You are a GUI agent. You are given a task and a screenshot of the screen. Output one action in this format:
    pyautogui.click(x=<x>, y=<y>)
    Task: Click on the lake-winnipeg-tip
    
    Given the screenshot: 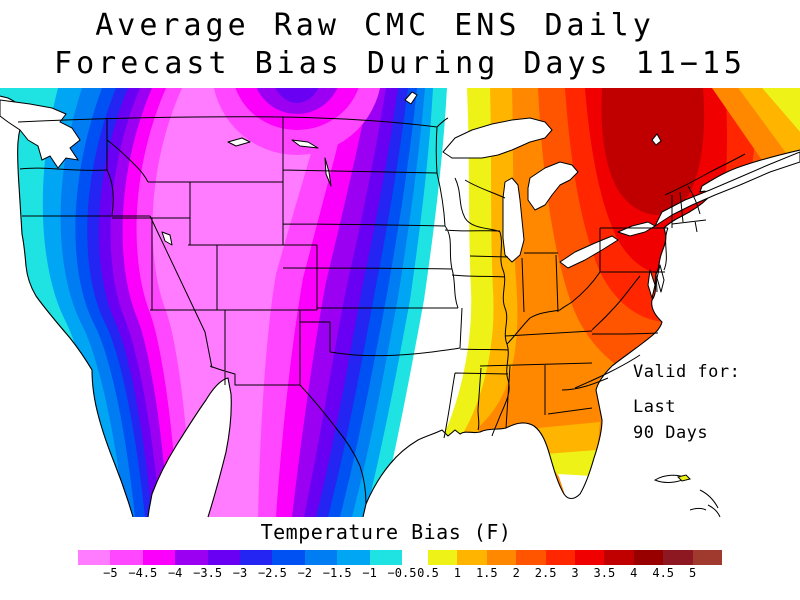 What is the action you would take?
    pyautogui.click(x=411, y=98)
    